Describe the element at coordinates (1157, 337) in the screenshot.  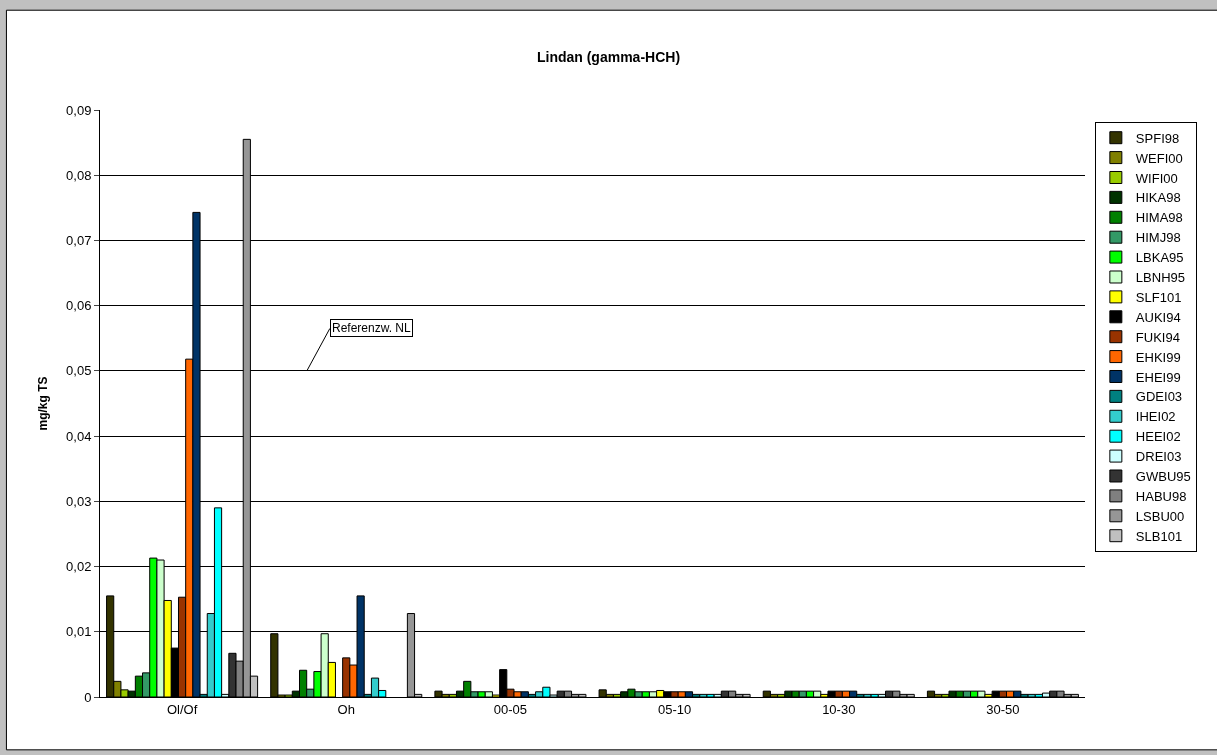
I see `legend-label: FUKI94` at that location.